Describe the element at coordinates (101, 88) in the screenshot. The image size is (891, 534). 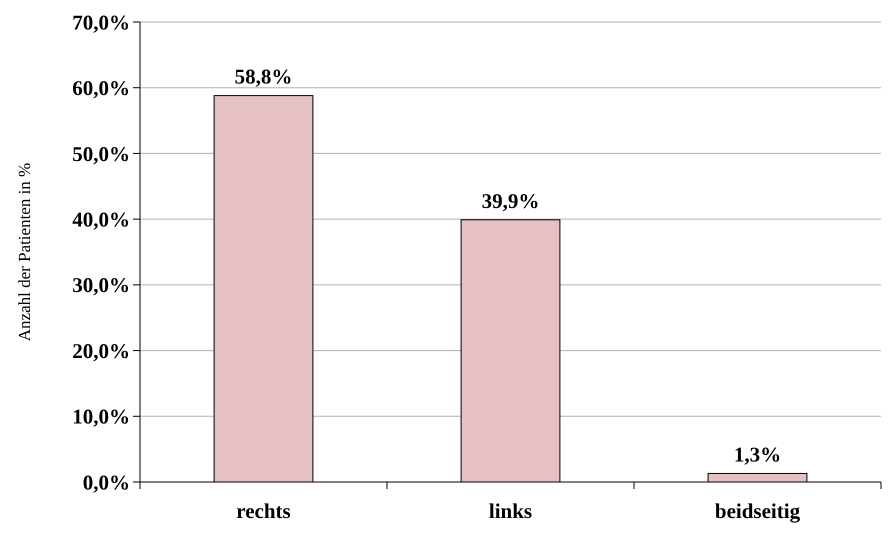
I see `y-tick-label: 60,0%` at that location.